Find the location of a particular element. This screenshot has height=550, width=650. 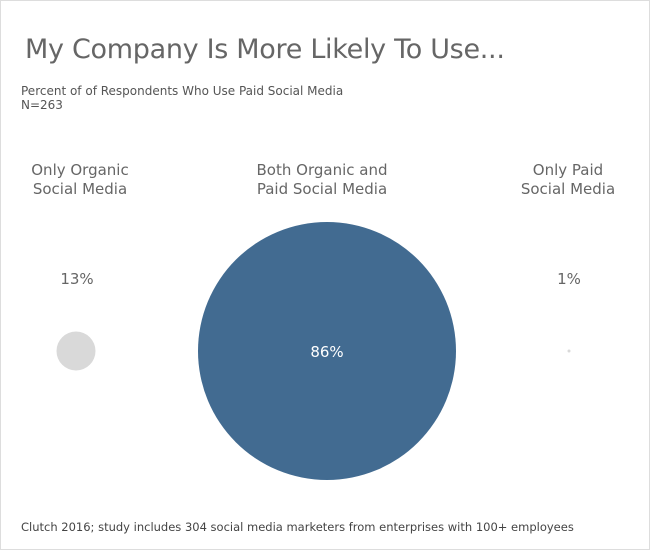

sample-size: N=263 is located at coordinates (42, 105).